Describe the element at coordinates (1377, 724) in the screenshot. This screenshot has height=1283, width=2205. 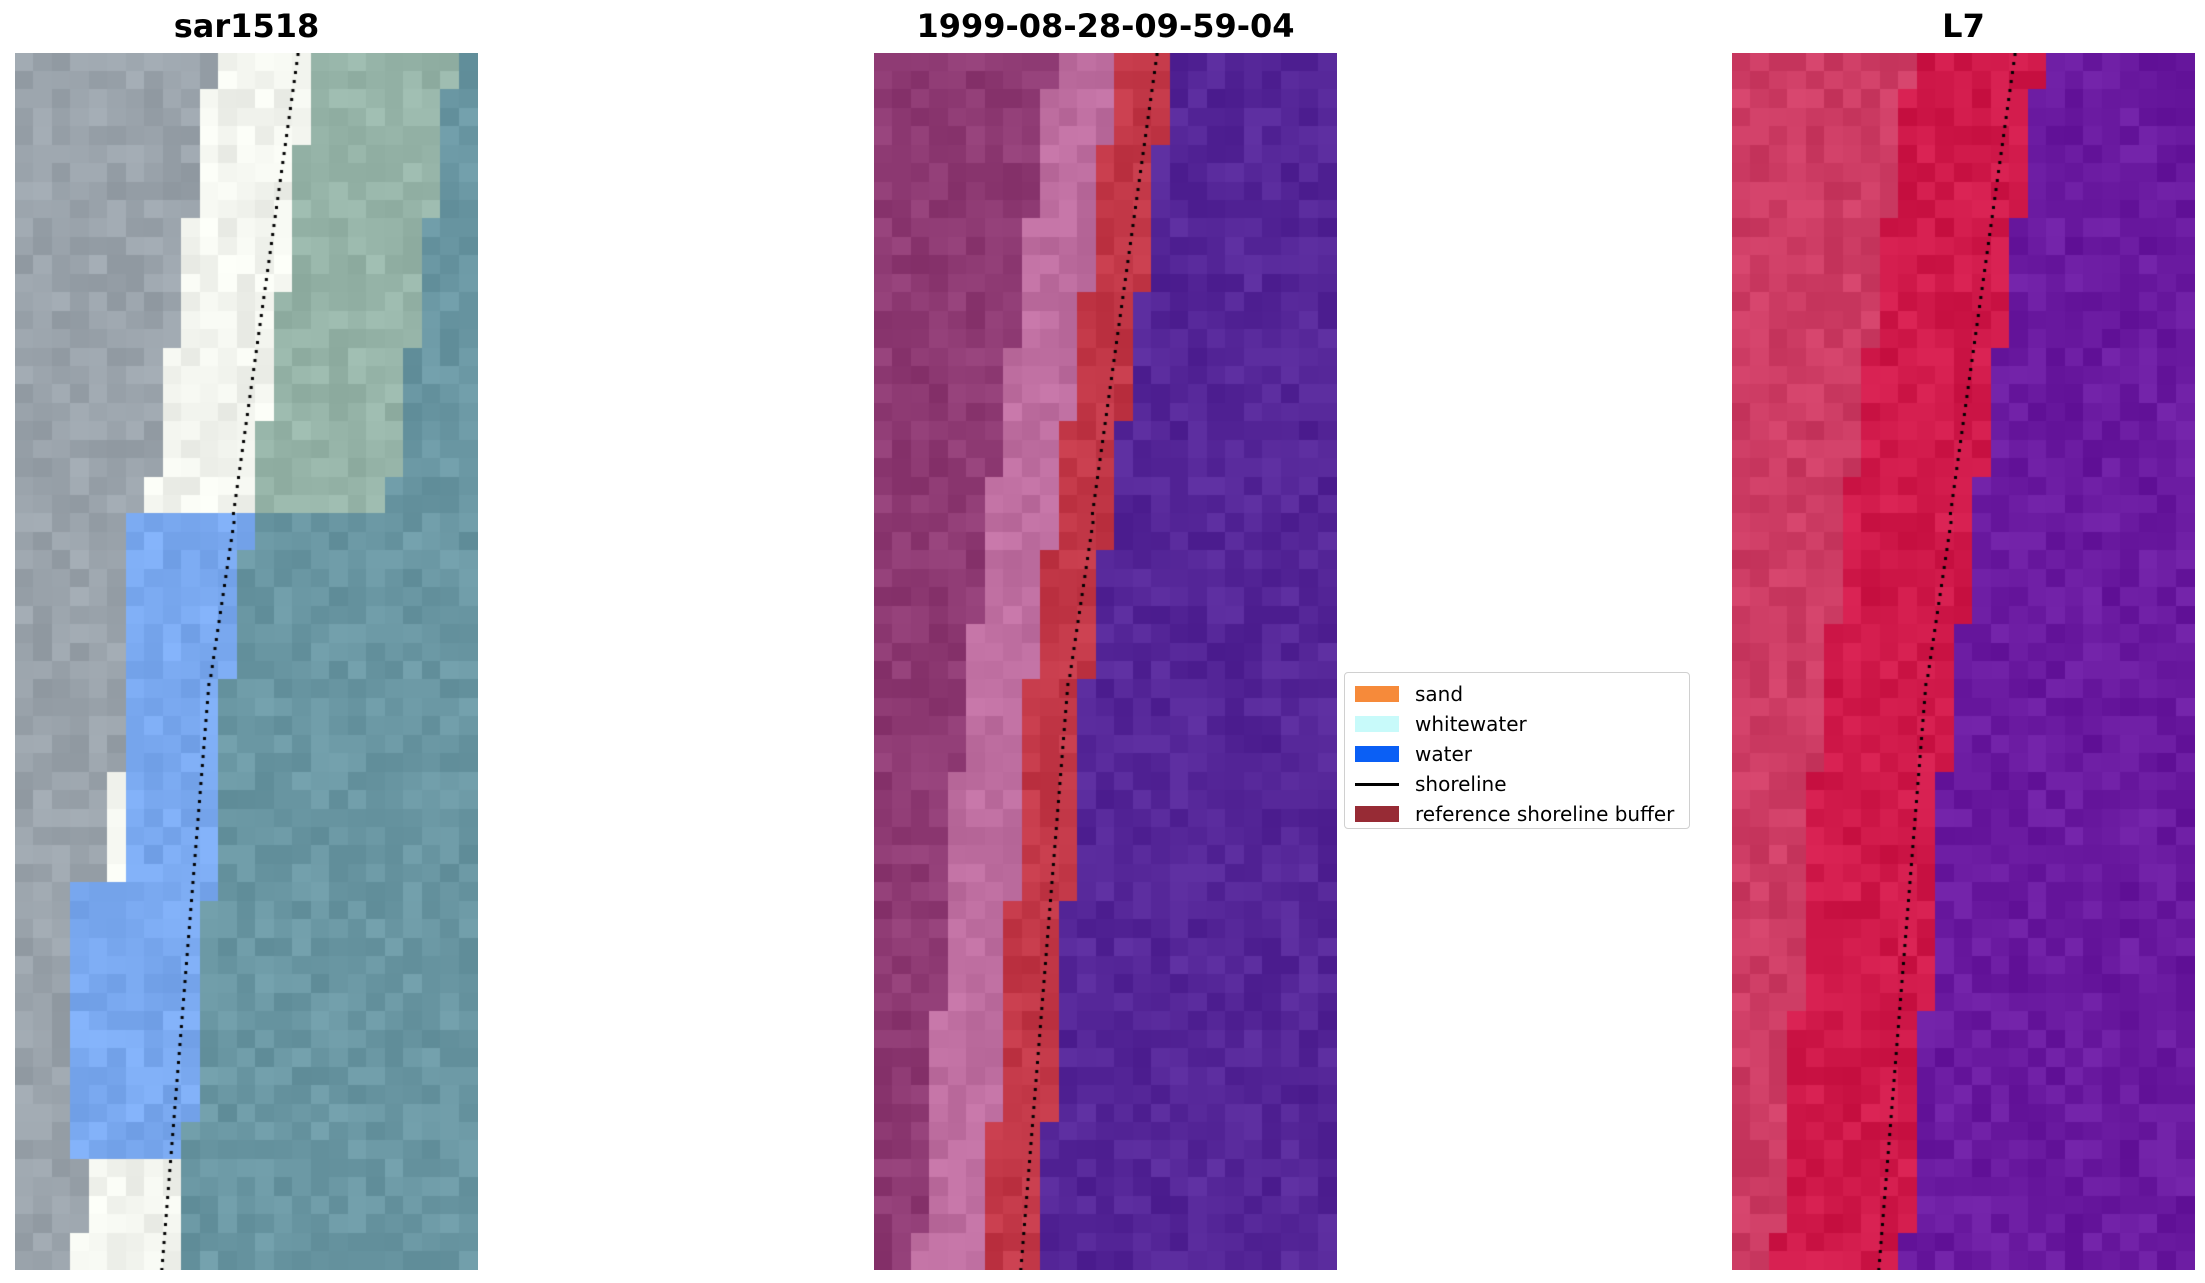
I see `whitewater-swatch` at that location.